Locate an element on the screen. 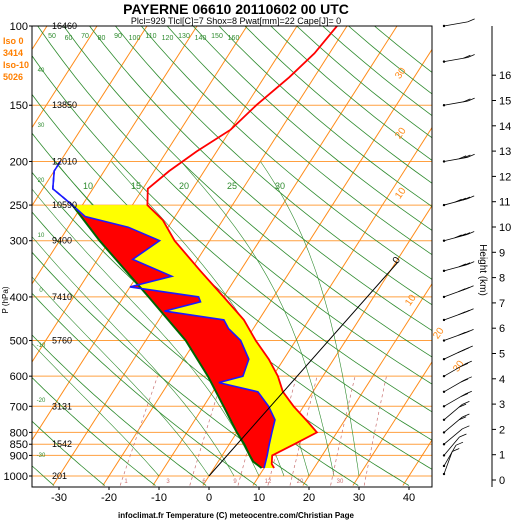 This screenshot has height=526, width=521. height-tick-label: 15 is located at coordinates (505, 102).